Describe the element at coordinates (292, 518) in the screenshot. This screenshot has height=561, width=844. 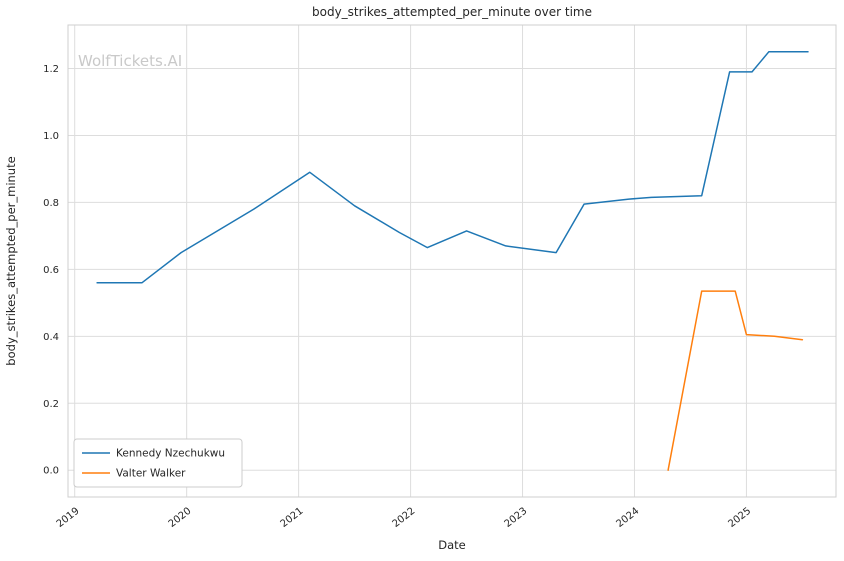
I see `x-tick-label: 2021` at that location.